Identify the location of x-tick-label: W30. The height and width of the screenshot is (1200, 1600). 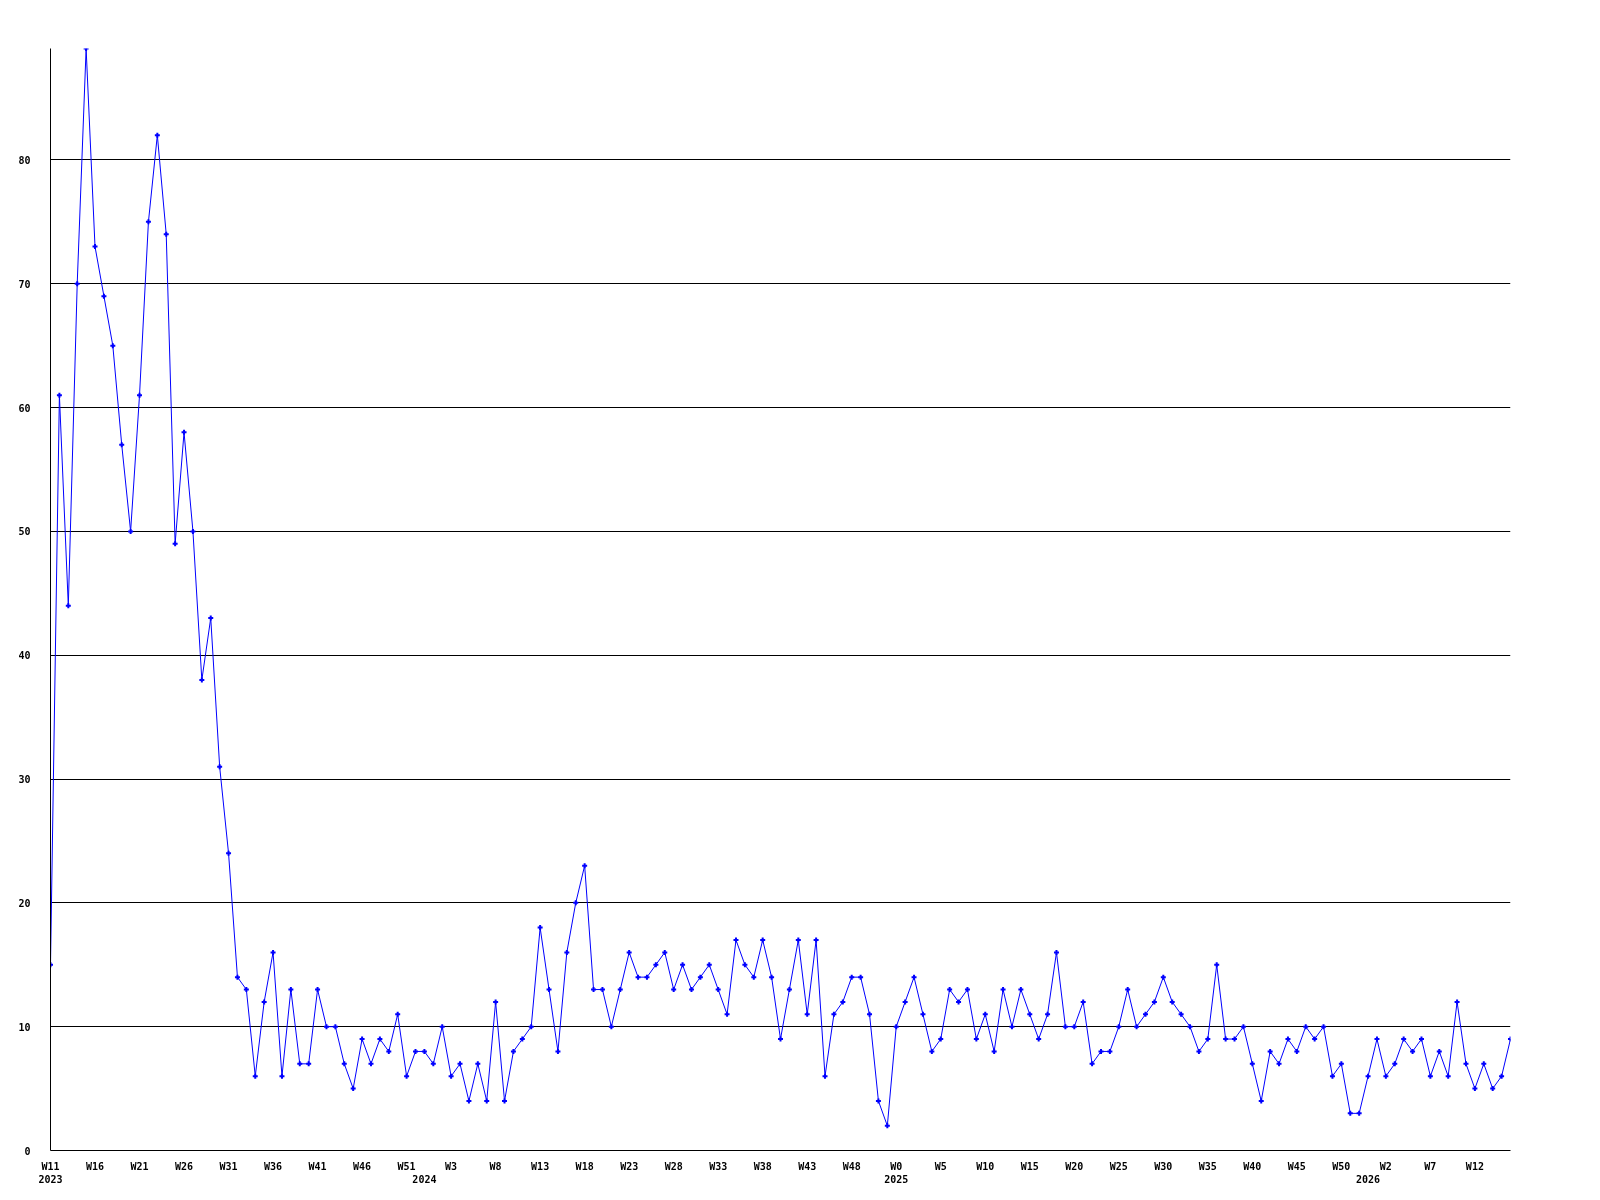
(1163, 1166).